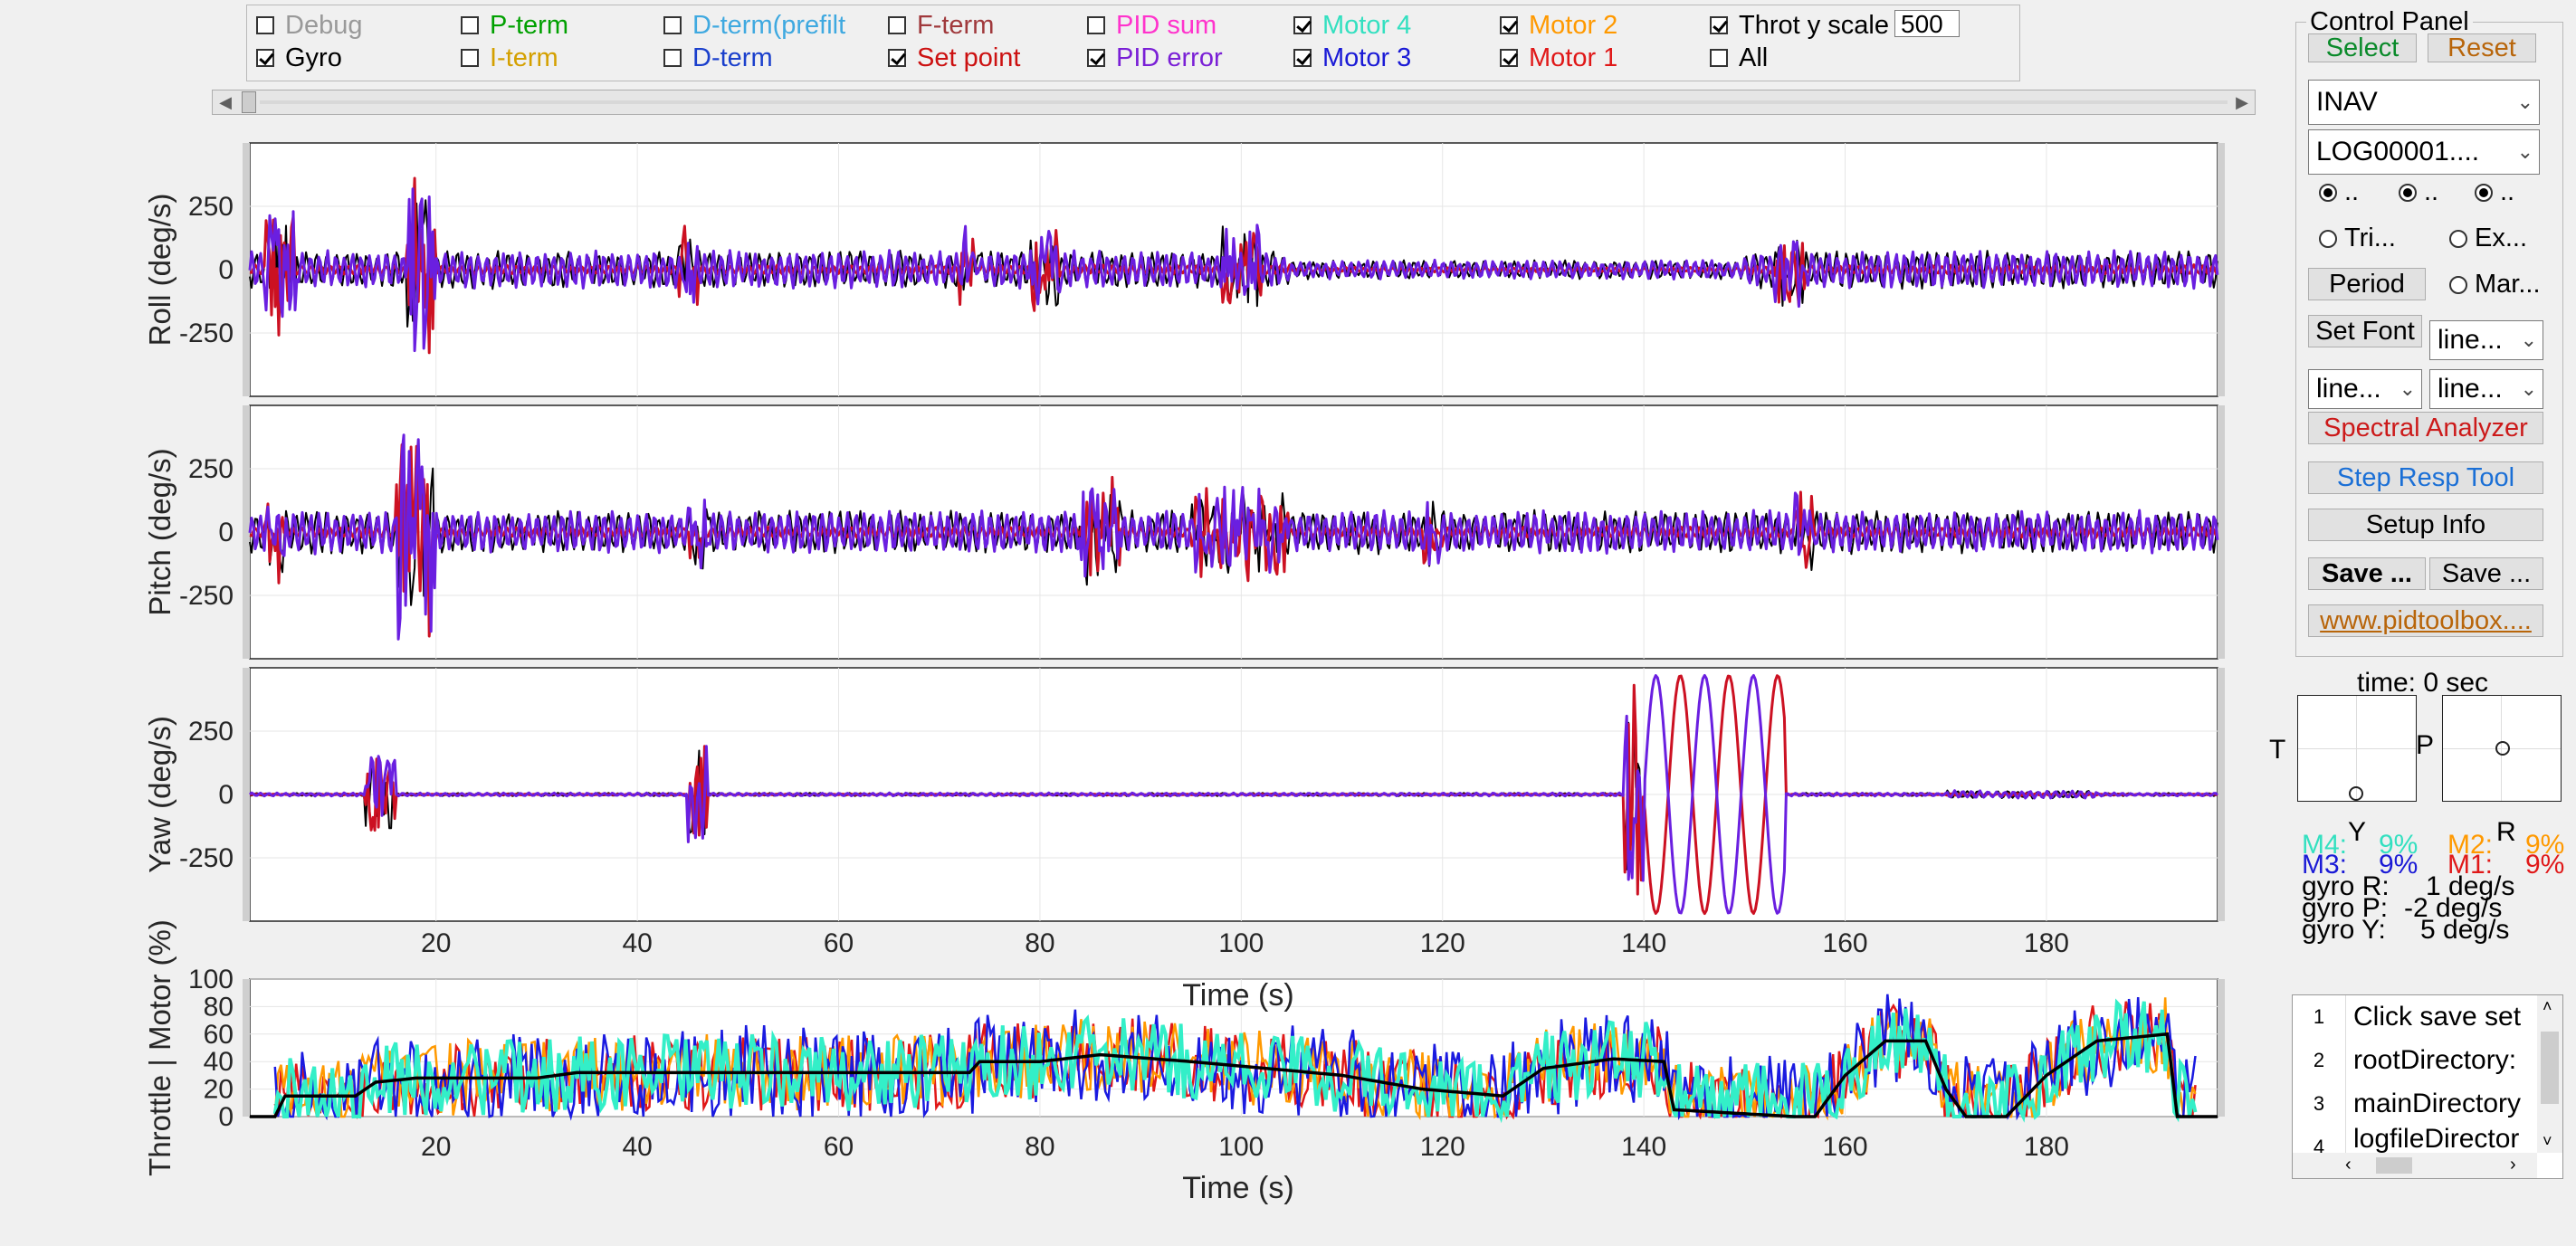 This screenshot has width=2576, height=1246. I want to click on table-vertical-scrollbar: ˄ ˅, so click(2550, 1074).